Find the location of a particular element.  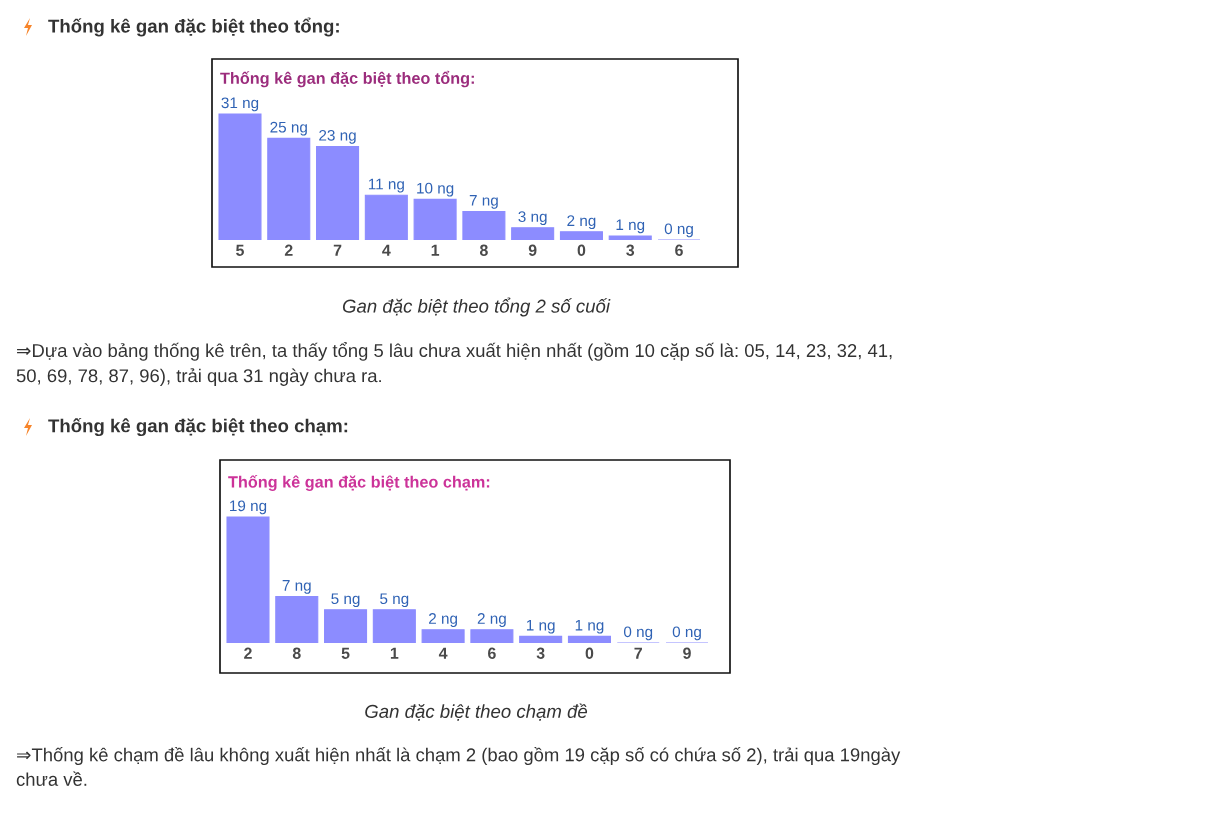

data-label: 11 ng is located at coordinates (386, 185).